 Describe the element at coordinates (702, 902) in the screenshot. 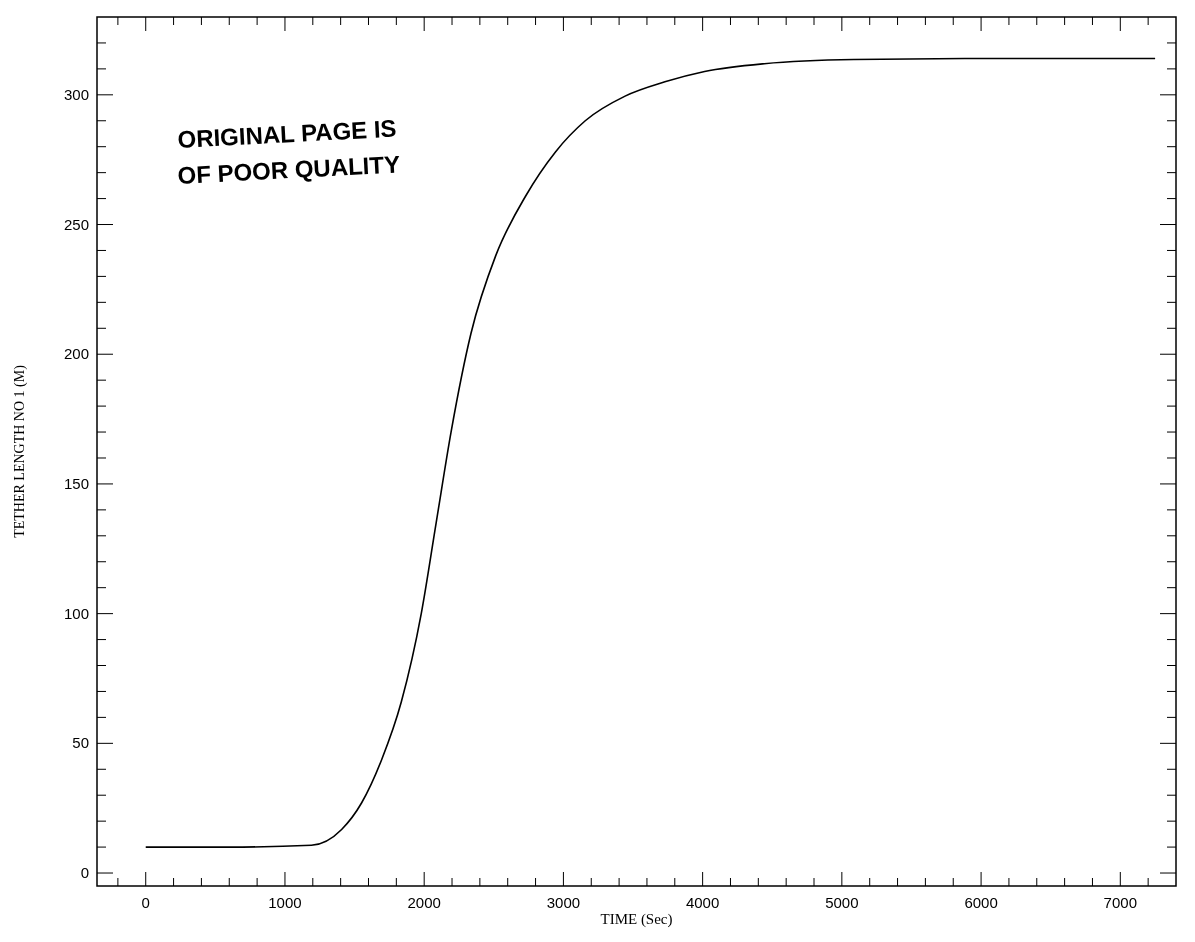

I see `x-tick-label: 4000` at that location.